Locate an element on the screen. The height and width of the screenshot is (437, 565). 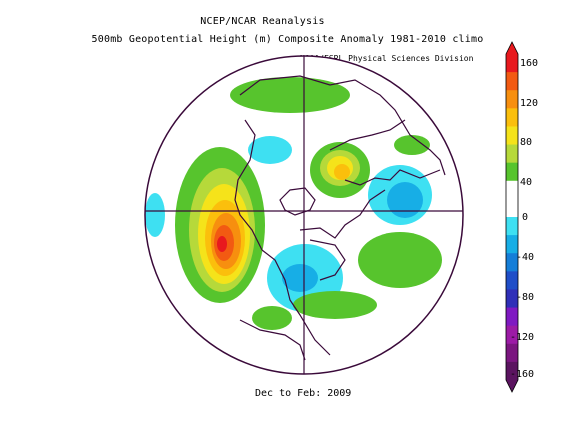
credit-label: NOAA/ESRL Physical Sciences Division is located at coordinates (387, 58).